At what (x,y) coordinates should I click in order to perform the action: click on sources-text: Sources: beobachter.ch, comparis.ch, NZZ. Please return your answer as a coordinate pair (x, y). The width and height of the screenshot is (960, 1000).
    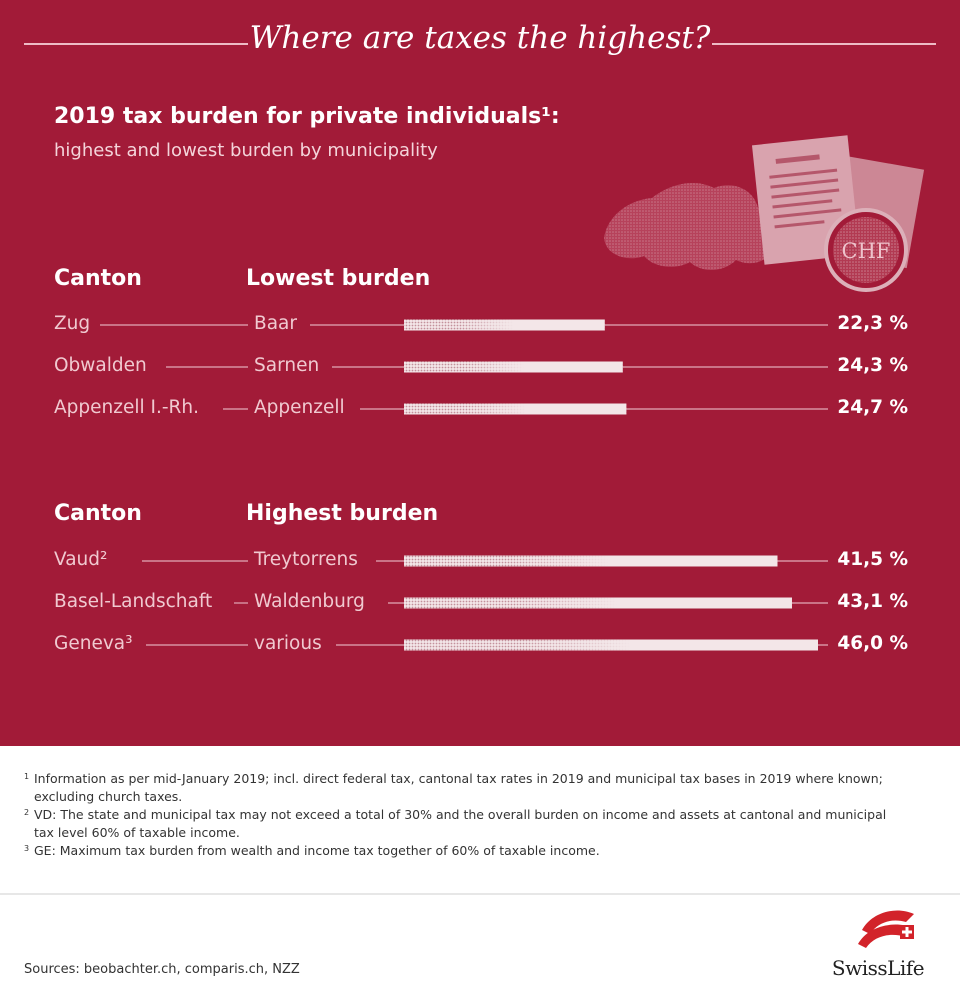
    Looking at the image, I should click on (162, 969).